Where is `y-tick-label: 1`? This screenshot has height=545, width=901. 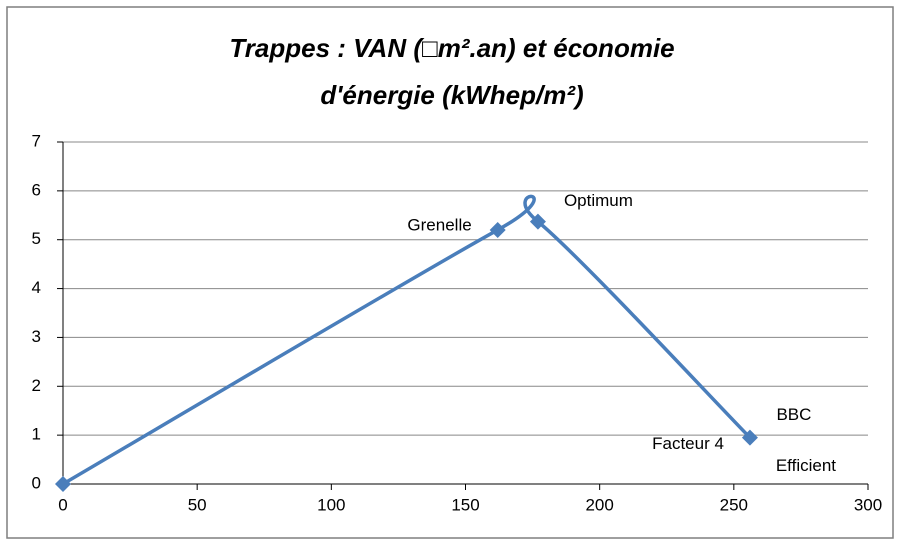 y-tick-label: 1 is located at coordinates (36, 434).